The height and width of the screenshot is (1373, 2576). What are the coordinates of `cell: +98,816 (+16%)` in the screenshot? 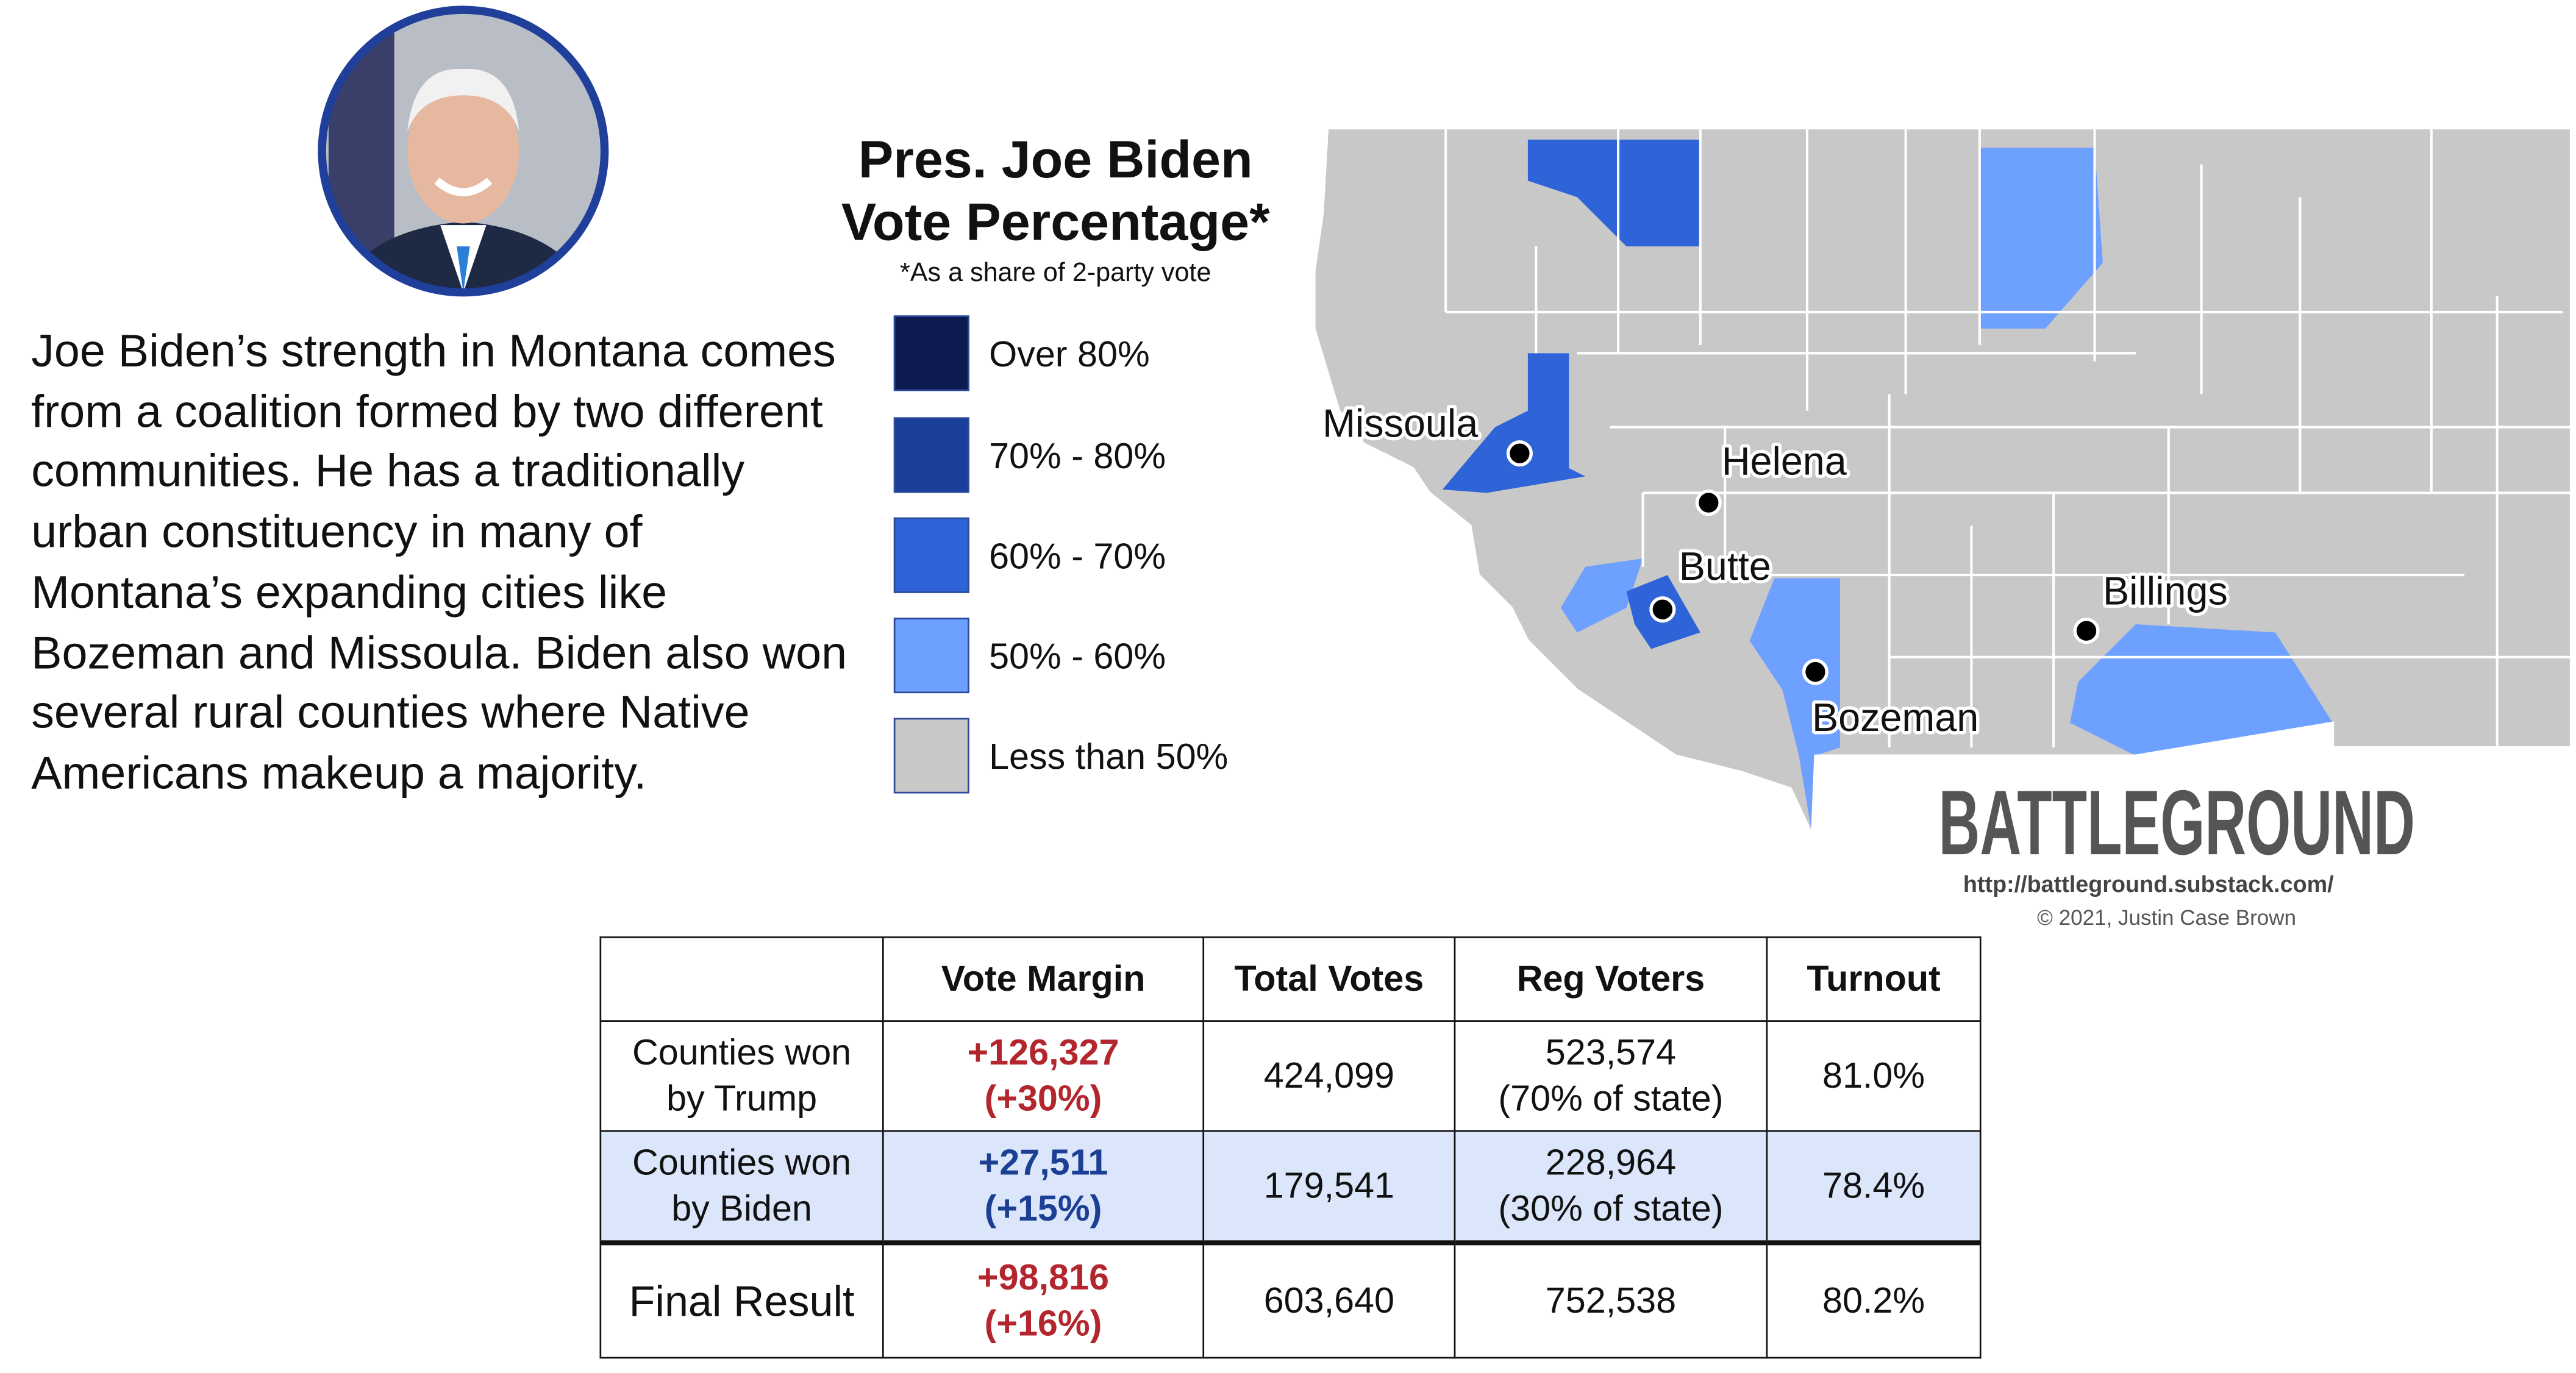 It's located at (1043, 1300).